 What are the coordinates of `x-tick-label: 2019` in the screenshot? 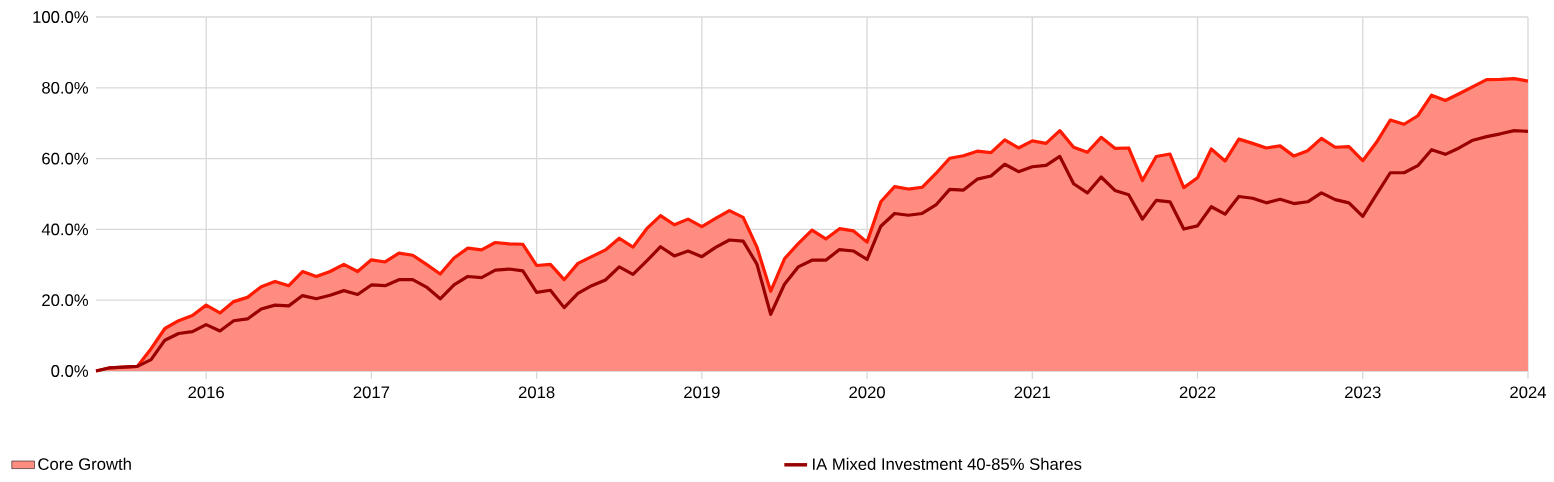 It's located at (702, 392).